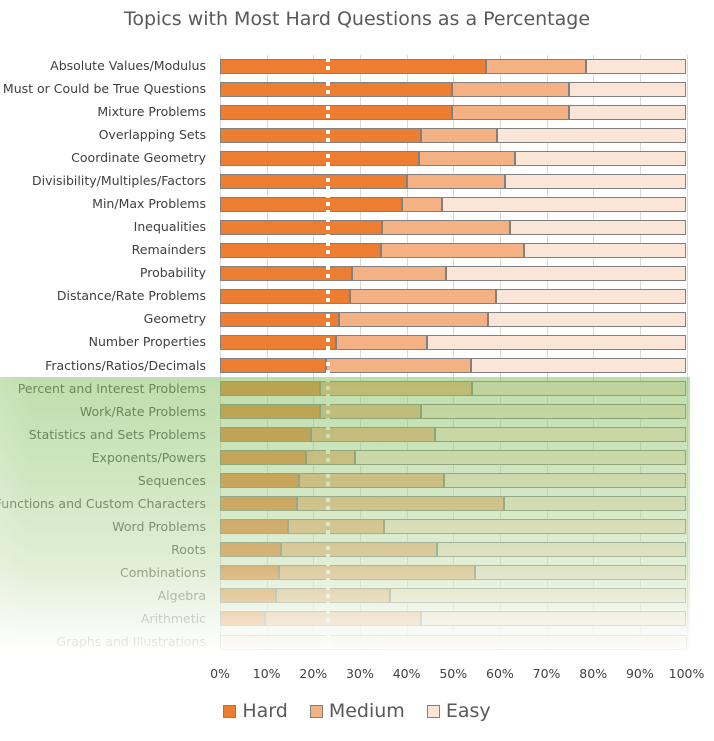 The height and width of the screenshot is (741, 714). Describe the element at coordinates (131, 296) in the screenshot. I see `category-label: Distance/Rate Problems` at that location.